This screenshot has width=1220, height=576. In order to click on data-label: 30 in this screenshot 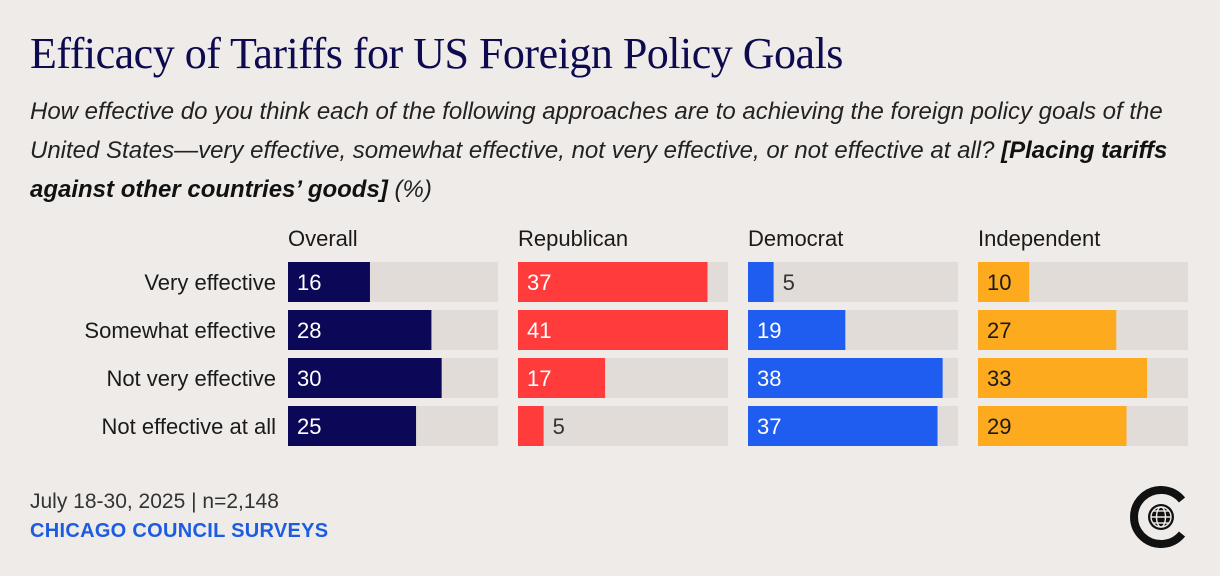, I will do `click(309, 378)`.